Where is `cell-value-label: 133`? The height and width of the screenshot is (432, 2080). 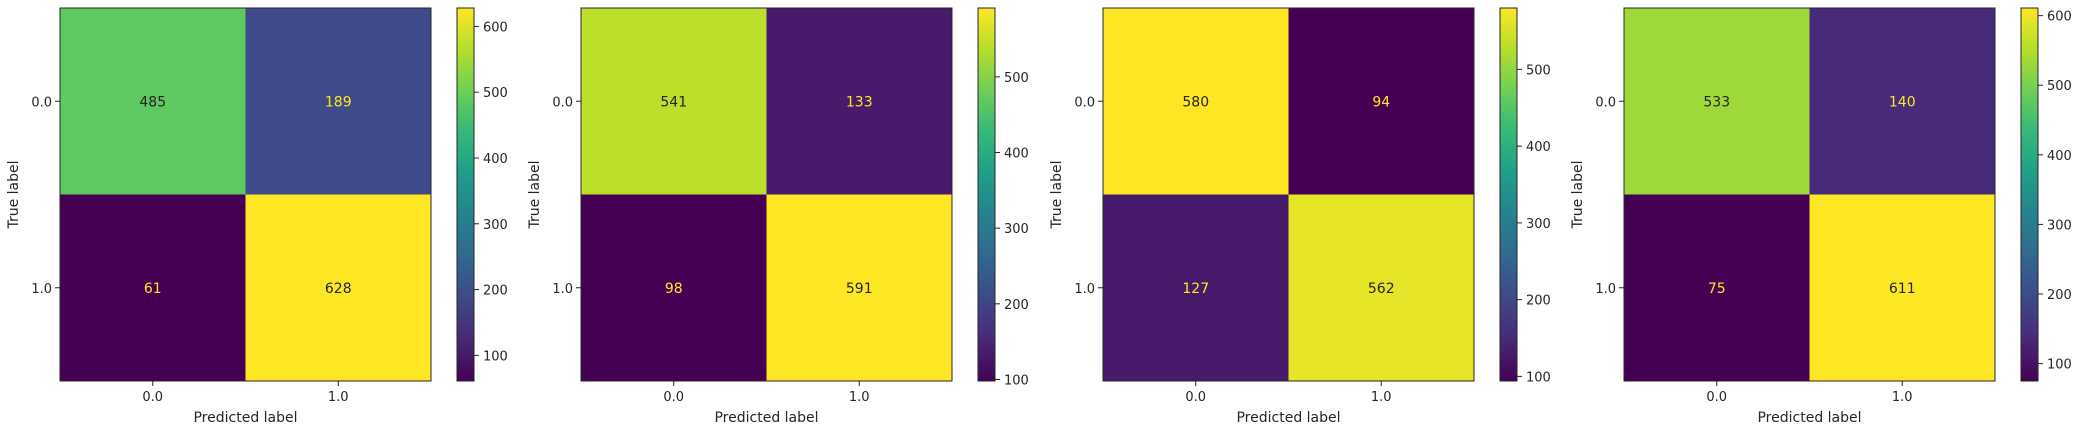
cell-value-label: 133 is located at coordinates (859, 102).